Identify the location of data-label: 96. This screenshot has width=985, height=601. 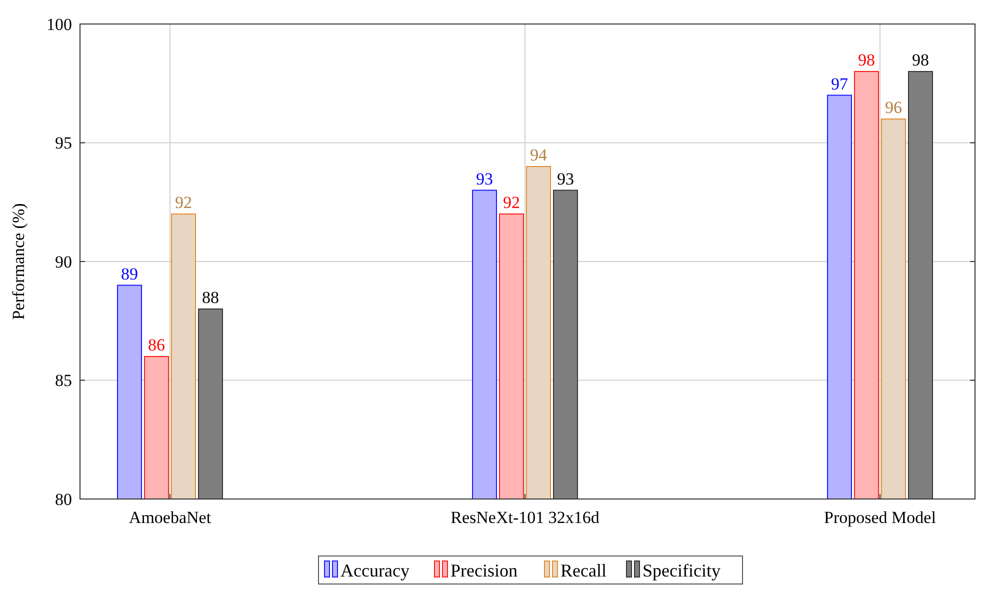
(893, 107).